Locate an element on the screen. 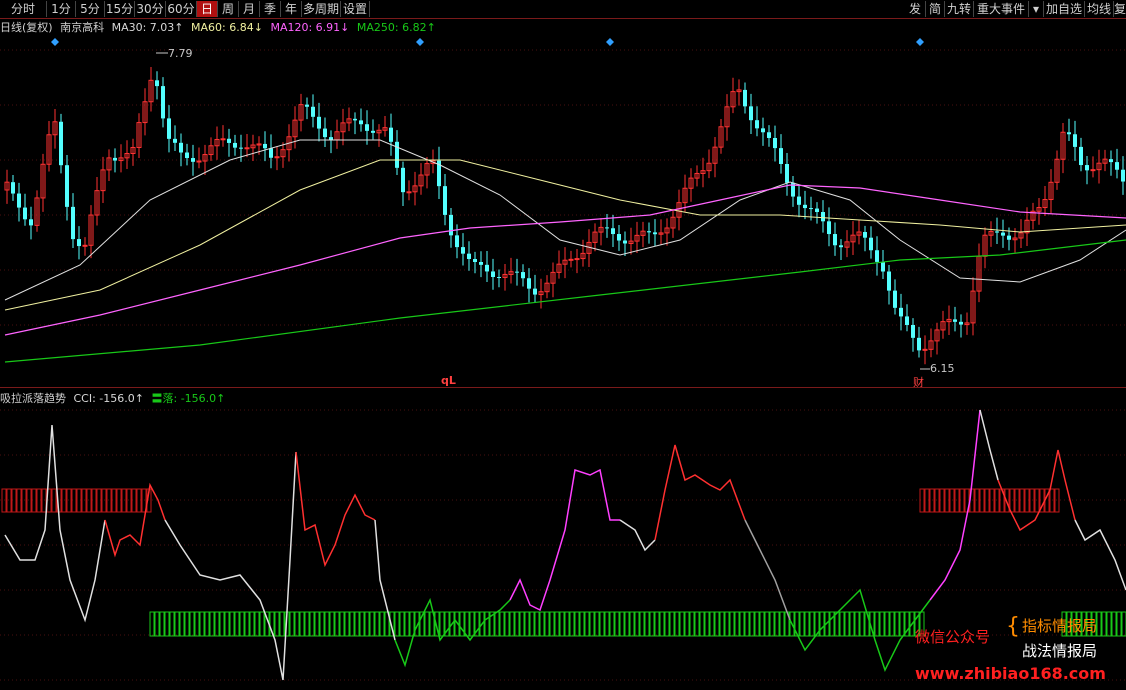  period-tab-5min: 5分 is located at coordinates (90, 9).